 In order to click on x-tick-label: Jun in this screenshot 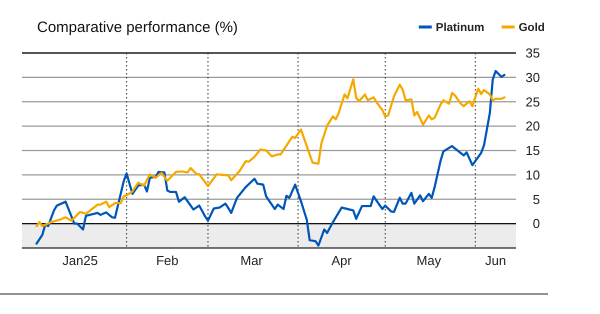, I will do `click(495, 260)`.